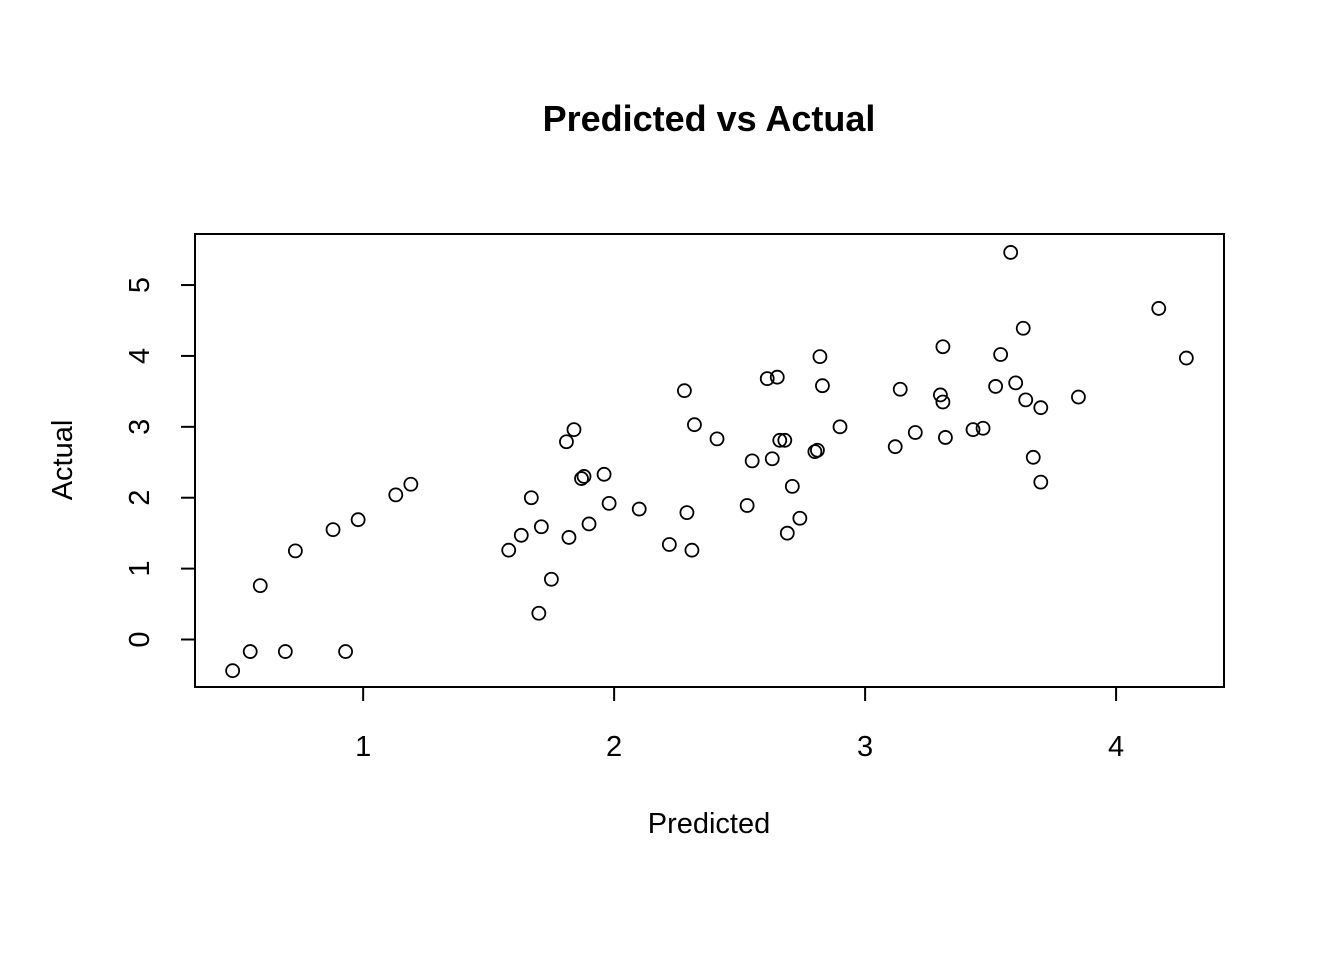  Describe the element at coordinates (140, 639) in the screenshot. I see `y-tick-label: 0` at that location.